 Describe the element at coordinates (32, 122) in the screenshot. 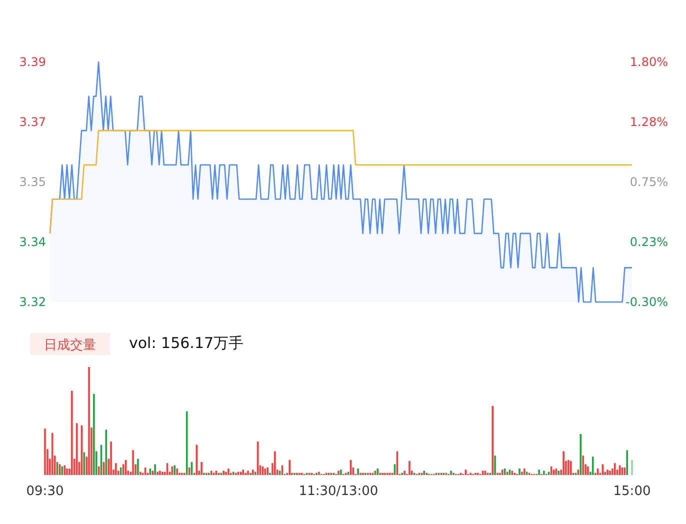

I see `y-tick-label: 3.37` at that location.